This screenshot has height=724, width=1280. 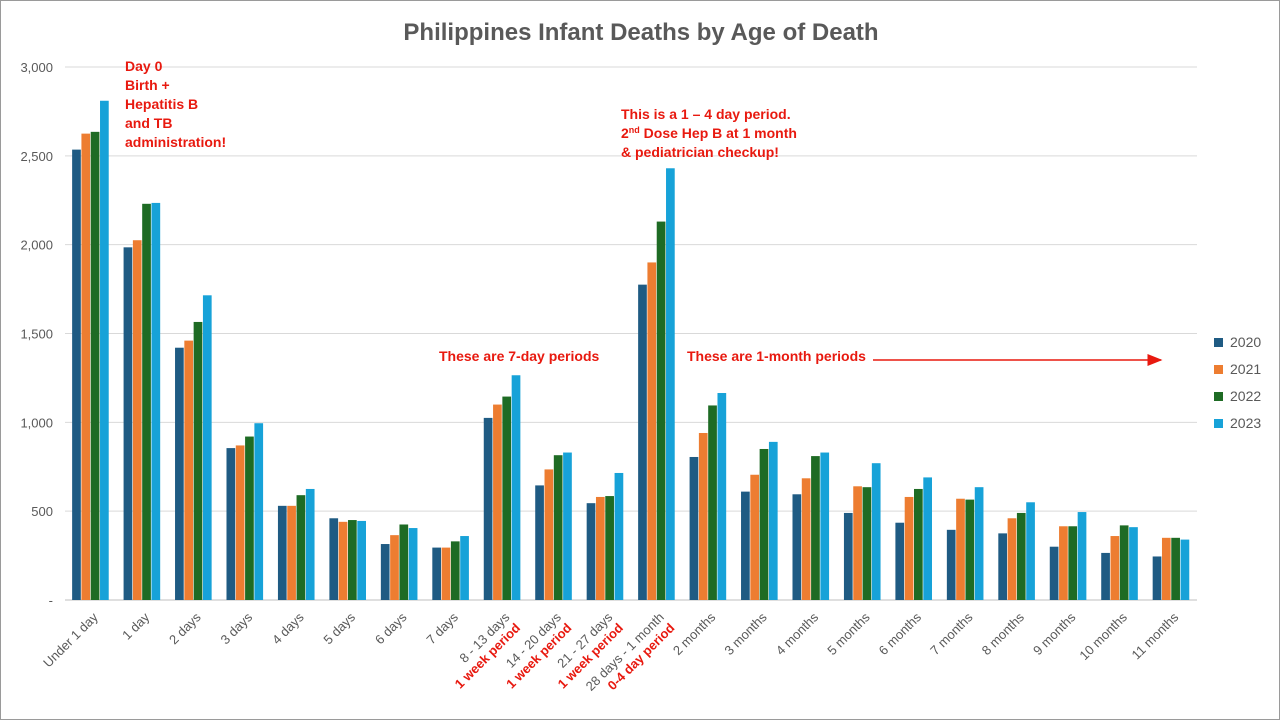 What do you see at coordinates (1054, 633) in the screenshot?
I see `x-tick-label: 9 months` at bounding box center [1054, 633].